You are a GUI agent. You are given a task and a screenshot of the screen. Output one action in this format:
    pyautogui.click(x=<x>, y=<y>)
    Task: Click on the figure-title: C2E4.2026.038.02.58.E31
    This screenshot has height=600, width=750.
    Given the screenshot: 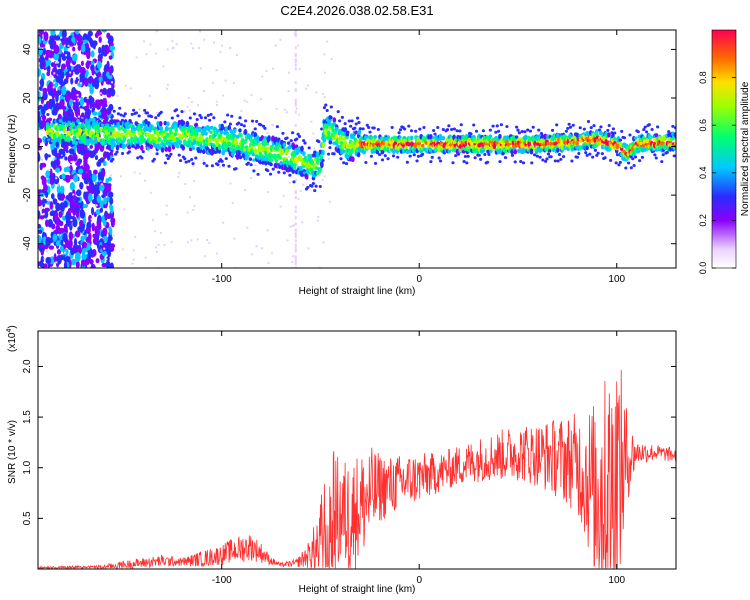 What is the action you would take?
    pyautogui.click(x=356, y=10)
    